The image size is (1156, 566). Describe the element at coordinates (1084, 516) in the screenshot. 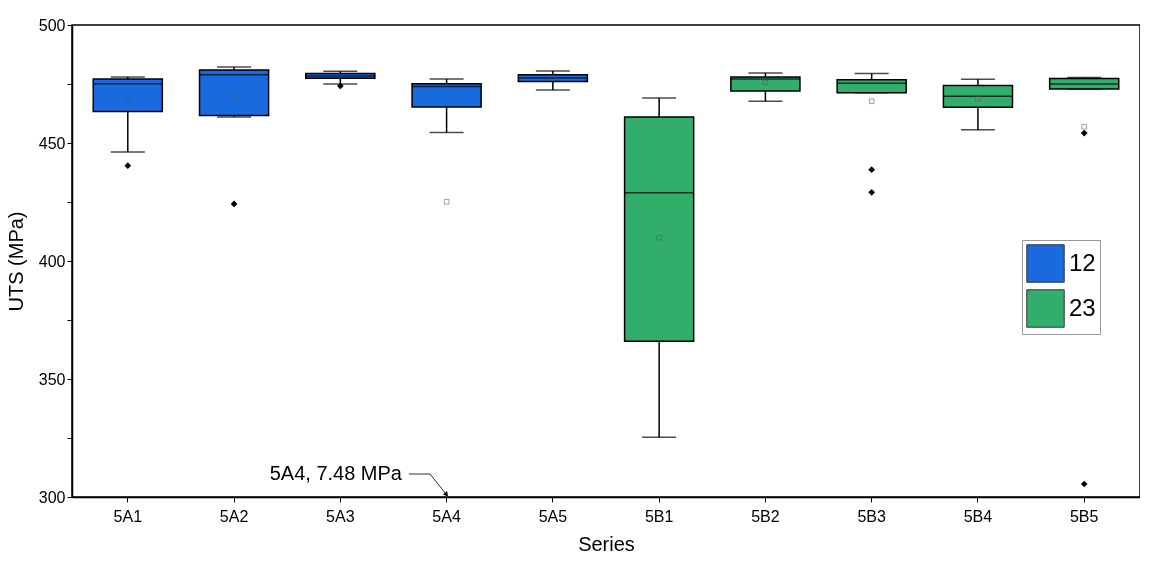

I see `x-tick-label: 5B5` at that location.